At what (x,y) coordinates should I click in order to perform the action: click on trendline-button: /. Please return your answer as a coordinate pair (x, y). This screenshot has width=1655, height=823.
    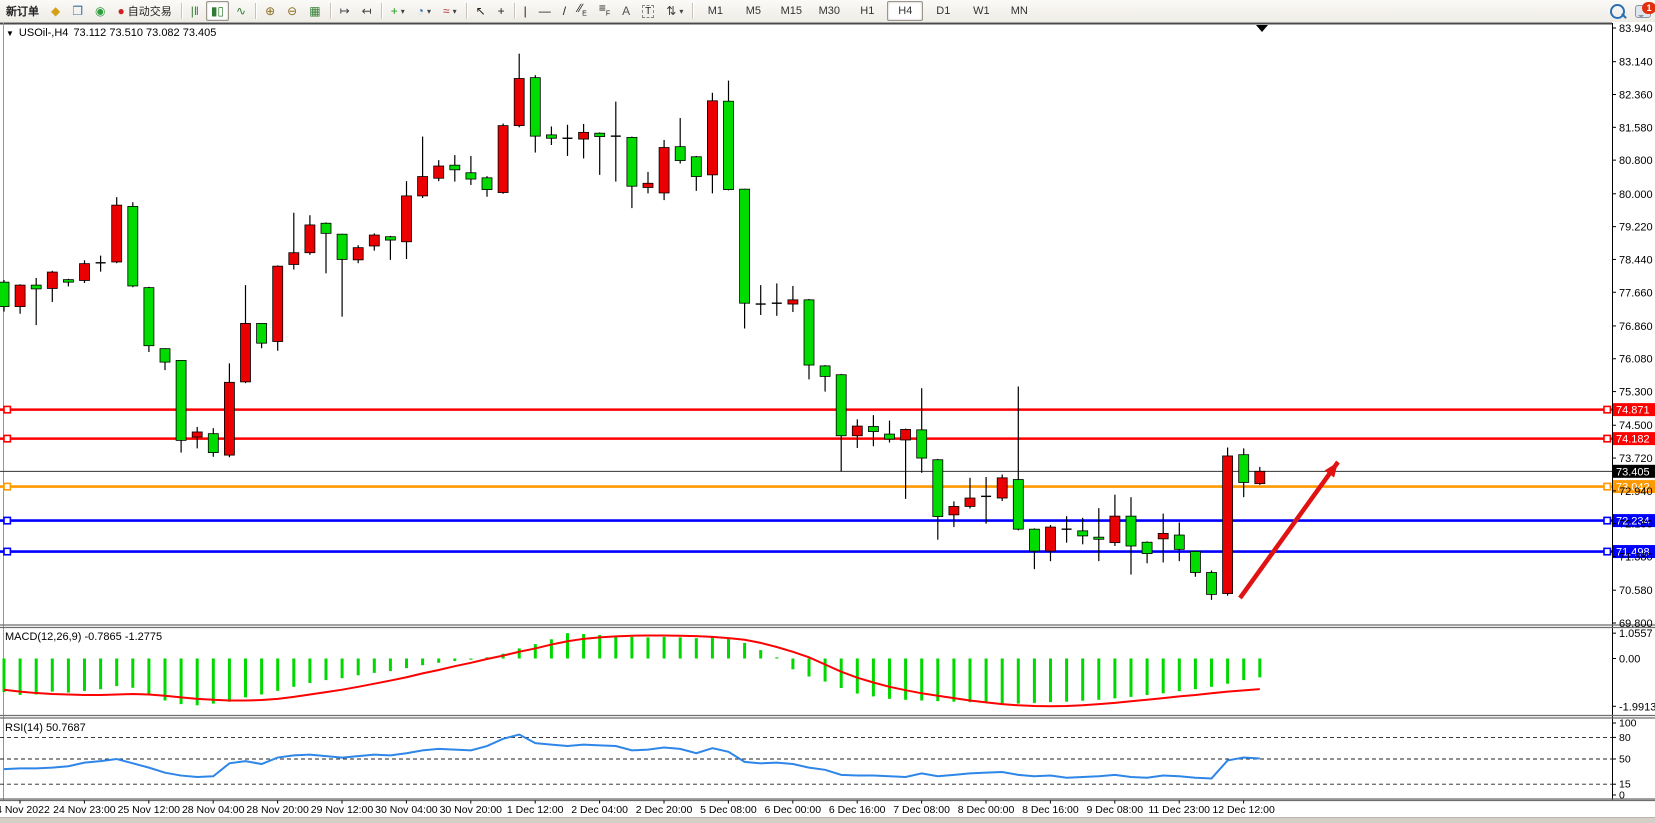
    Looking at the image, I should click on (564, 11).